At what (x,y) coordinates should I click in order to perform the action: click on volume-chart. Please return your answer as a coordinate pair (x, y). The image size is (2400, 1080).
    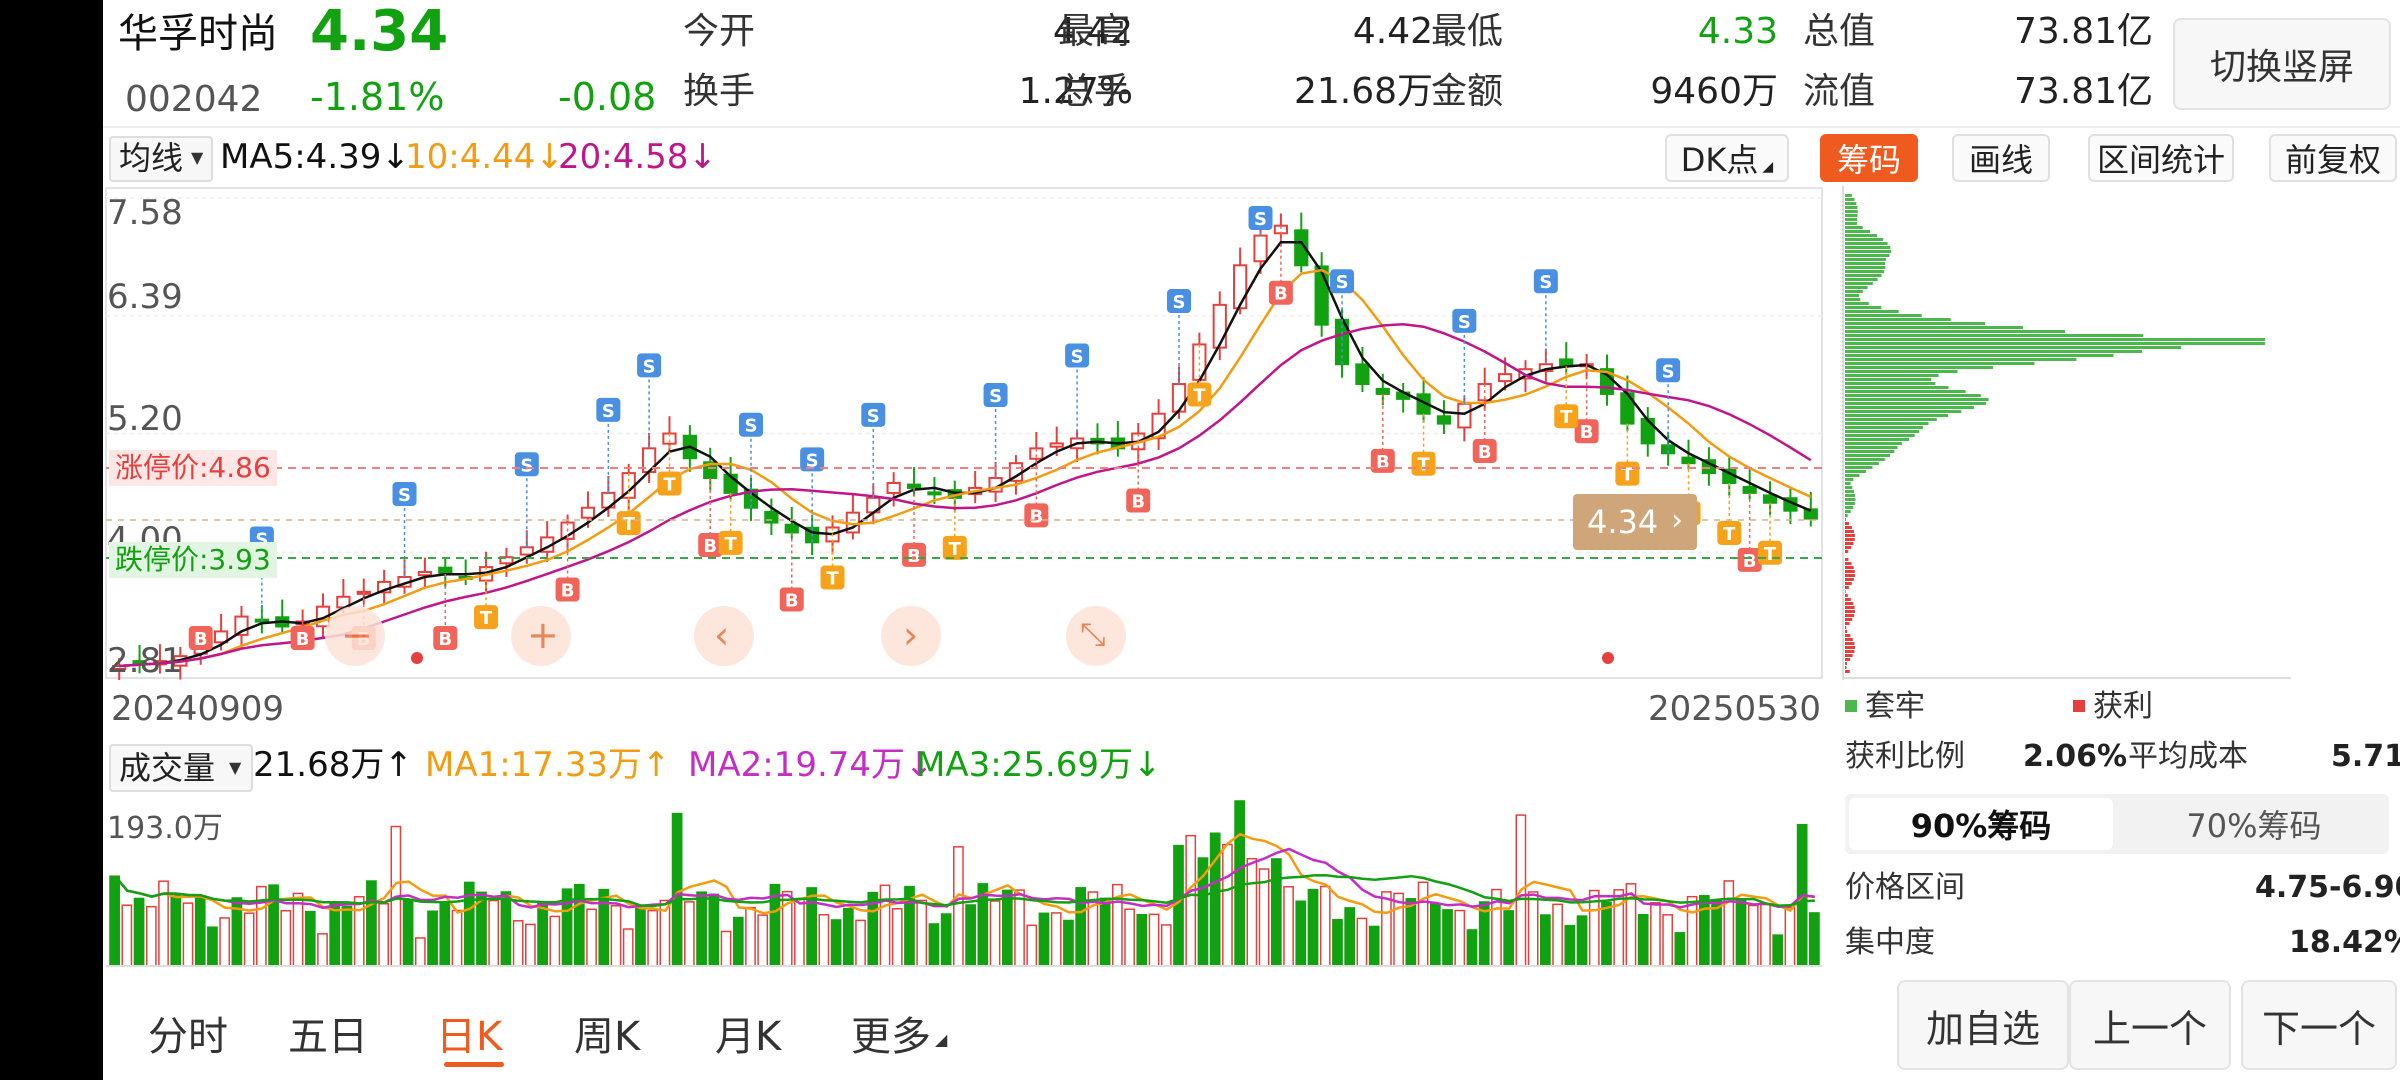
    Looking at the image, I should click on (964, 882).